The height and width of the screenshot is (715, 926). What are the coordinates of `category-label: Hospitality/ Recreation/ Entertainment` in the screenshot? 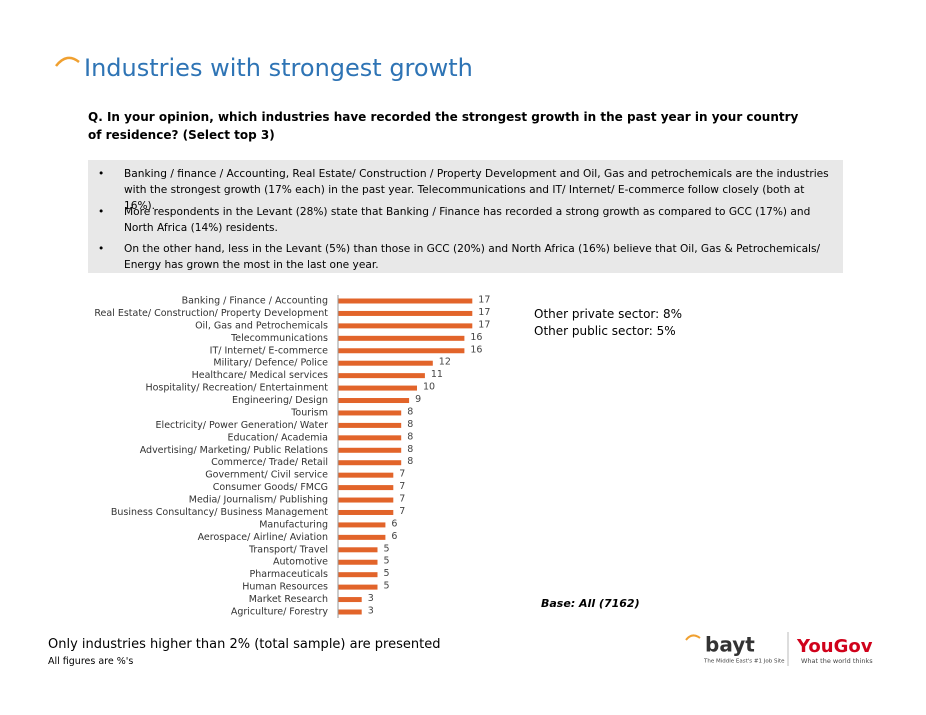 It's located at (236, 388).